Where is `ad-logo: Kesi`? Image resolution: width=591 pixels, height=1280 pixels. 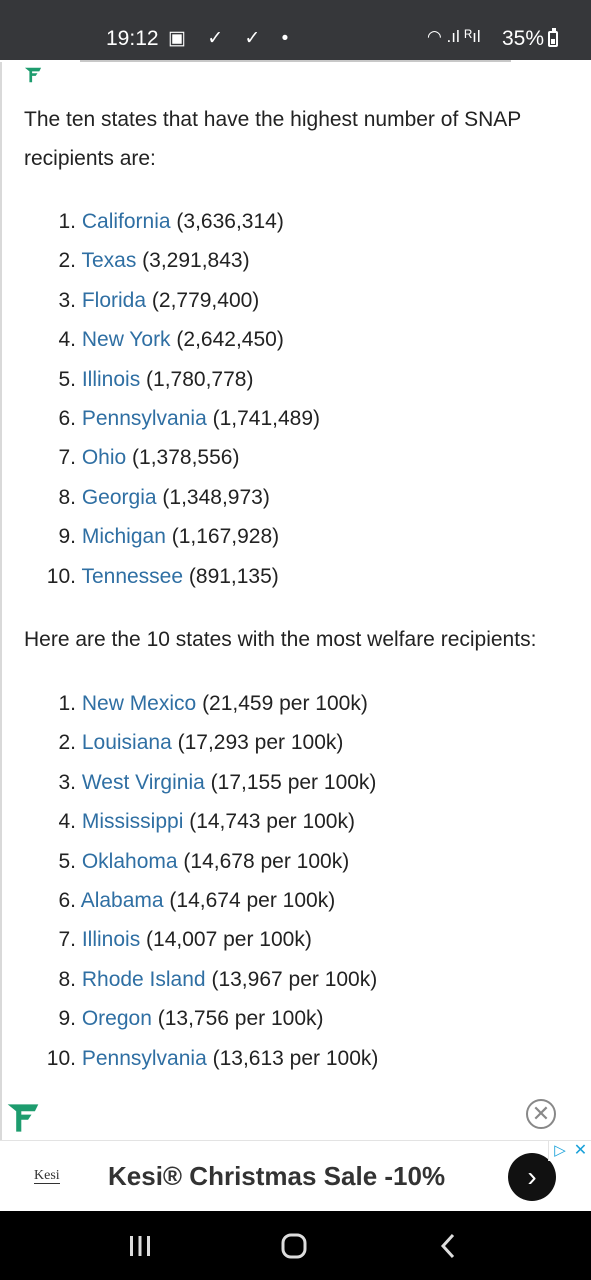 ad-logo: Kesi is located at coordinates (47, 1176).